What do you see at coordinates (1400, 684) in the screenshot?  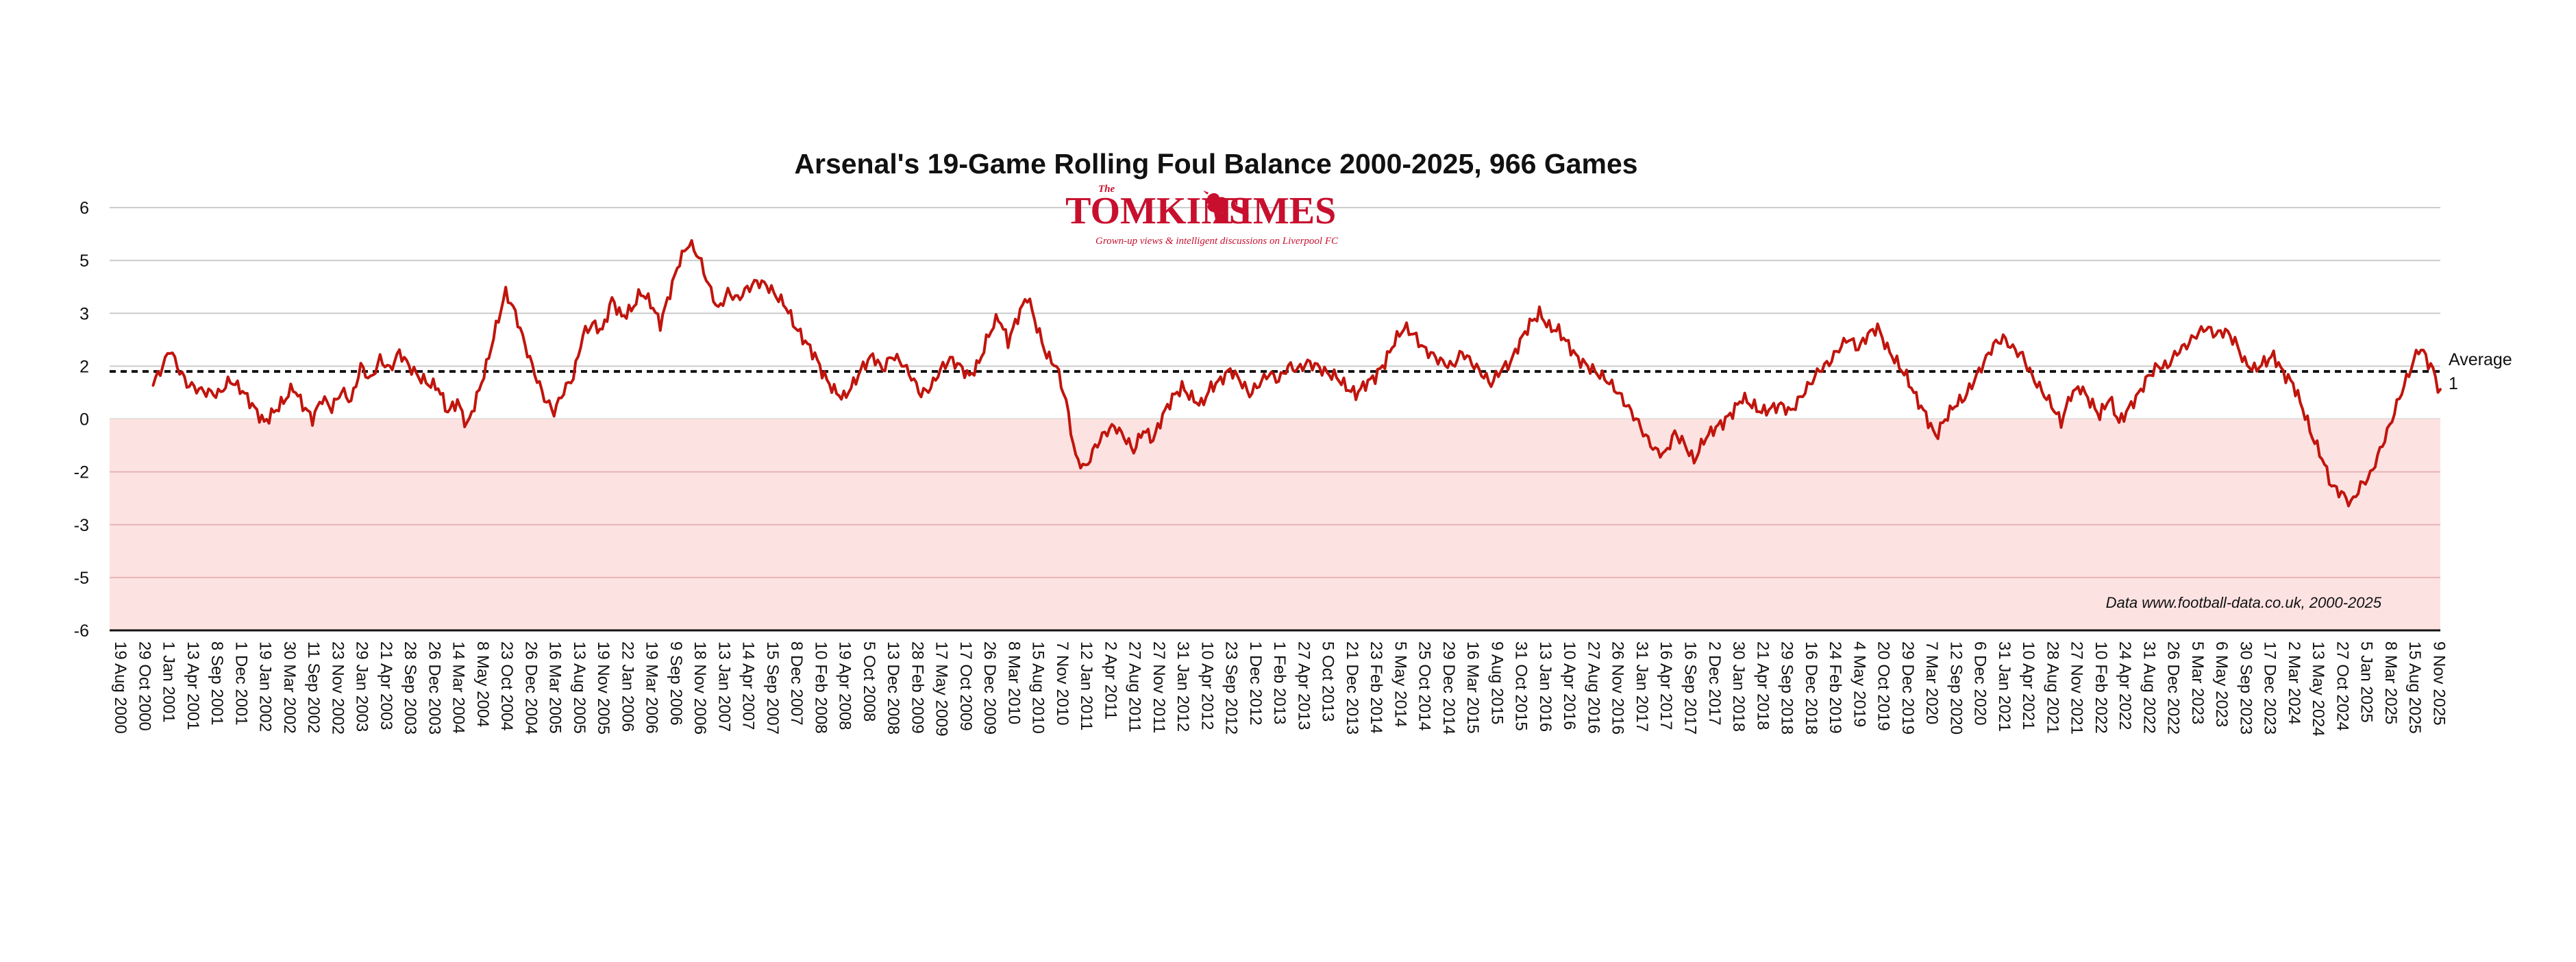 I see `x-tick-label: 5 May 2014` at bounding box center [1400, 684].